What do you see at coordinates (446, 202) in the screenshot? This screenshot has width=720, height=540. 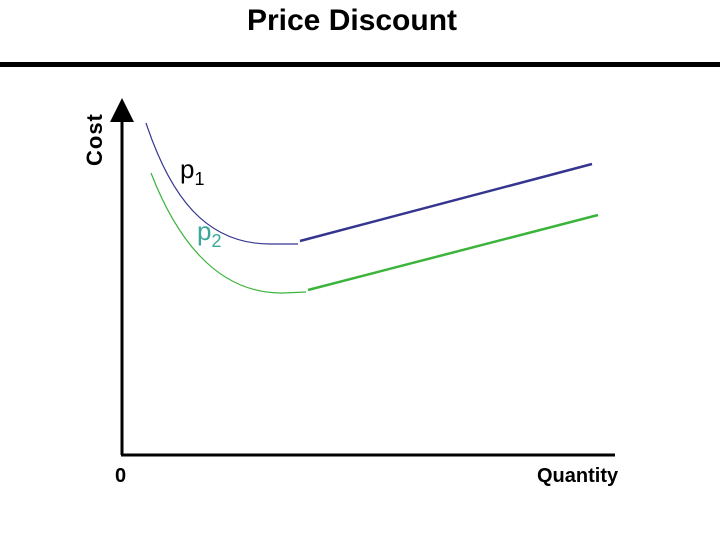 I see `curve-p1-increasing` at bounding box center [446, 202].